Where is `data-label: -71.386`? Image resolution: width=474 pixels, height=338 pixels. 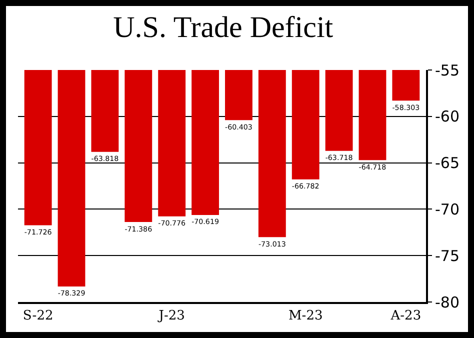 data-label: -71.386 is located at coordinates (138, 229).